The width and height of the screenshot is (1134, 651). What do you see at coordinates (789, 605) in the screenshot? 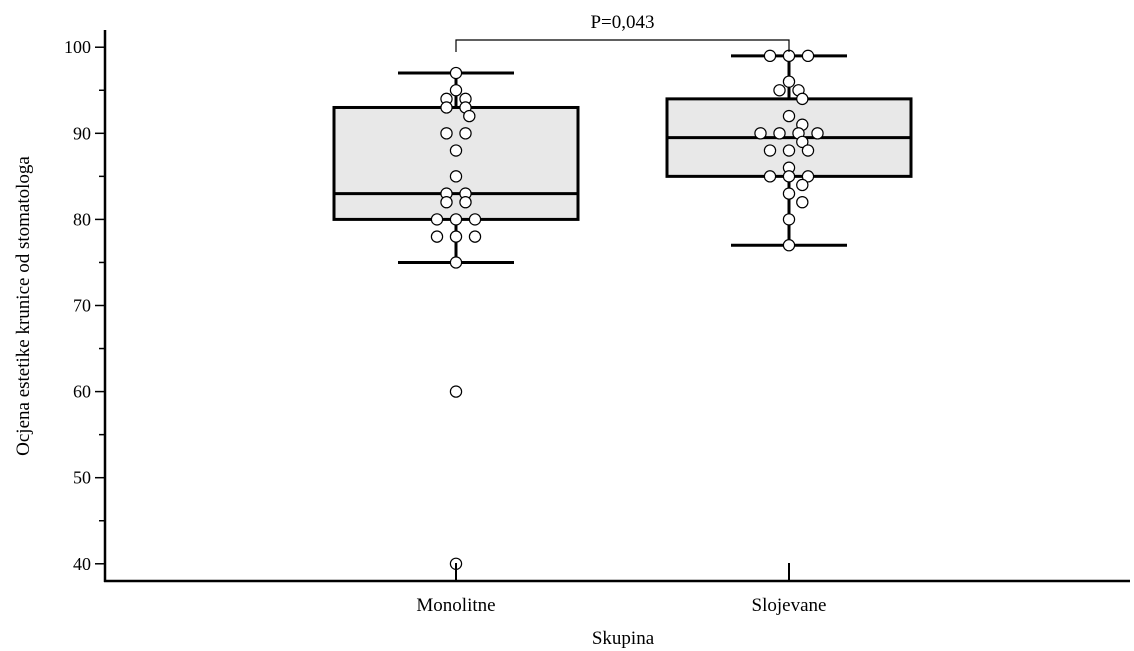
I see `x-tick-label: Slojevane` at bounding box center [789, 605].